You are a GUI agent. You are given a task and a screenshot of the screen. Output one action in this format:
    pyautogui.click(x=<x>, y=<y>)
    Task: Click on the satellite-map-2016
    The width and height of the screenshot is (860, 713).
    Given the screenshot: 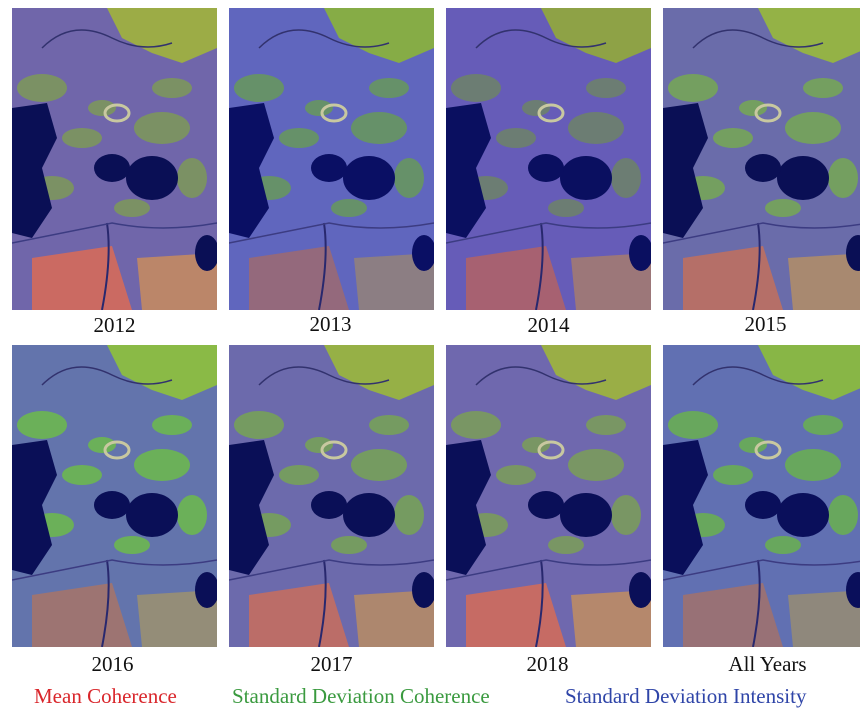 What is the action you would take?
    pyautogui.click(x=114, y=496)
    